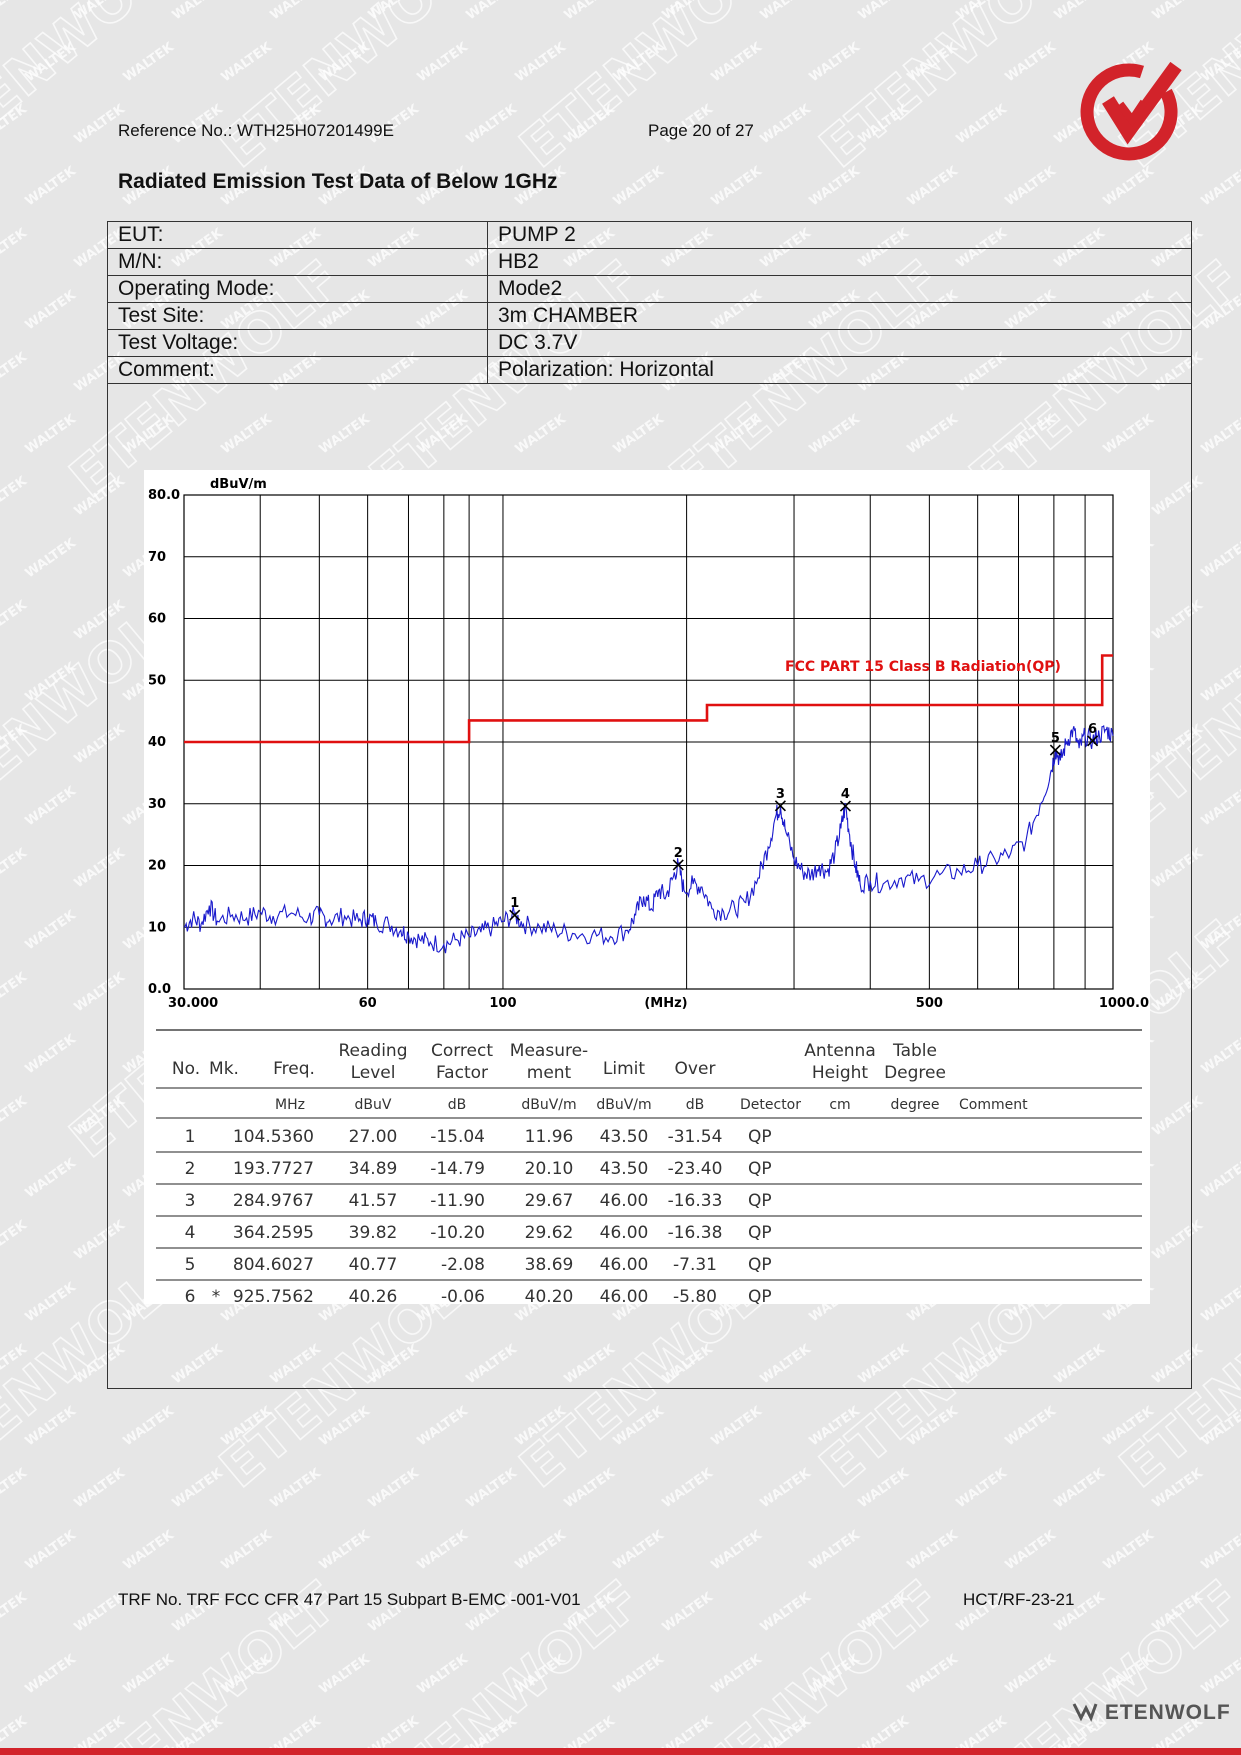 This screenshot has height=1755, width=1241. What do you see at coordinates (993, 1105) in the screenshot?
I see `table-unit: Comment` at bounding box center [993, 1105].